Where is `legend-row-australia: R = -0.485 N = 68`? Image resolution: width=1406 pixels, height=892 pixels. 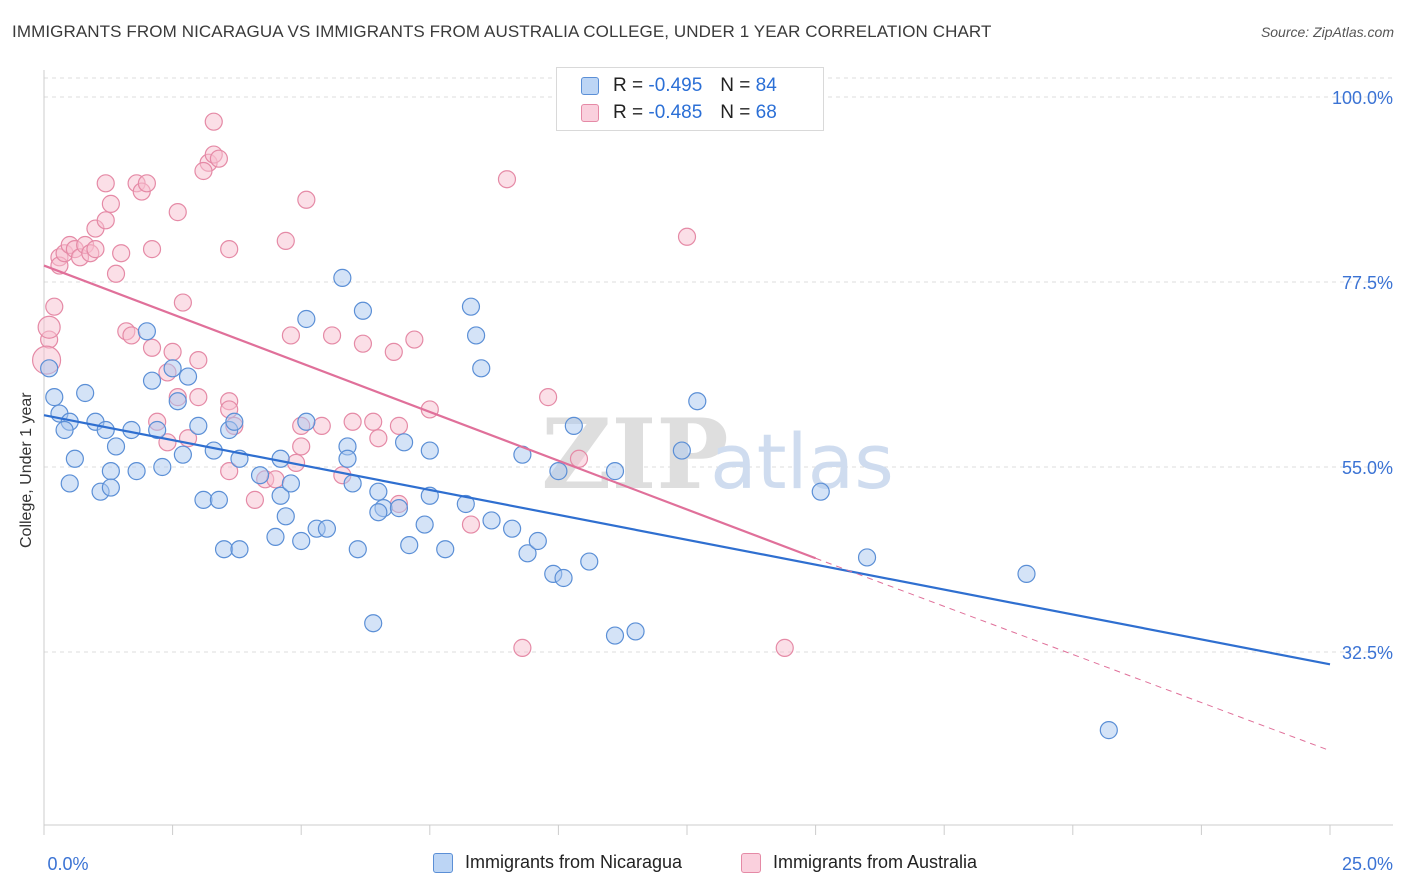 legend-row-australia: R = -0.485 N = 68 is located at coordinates (679, 113).